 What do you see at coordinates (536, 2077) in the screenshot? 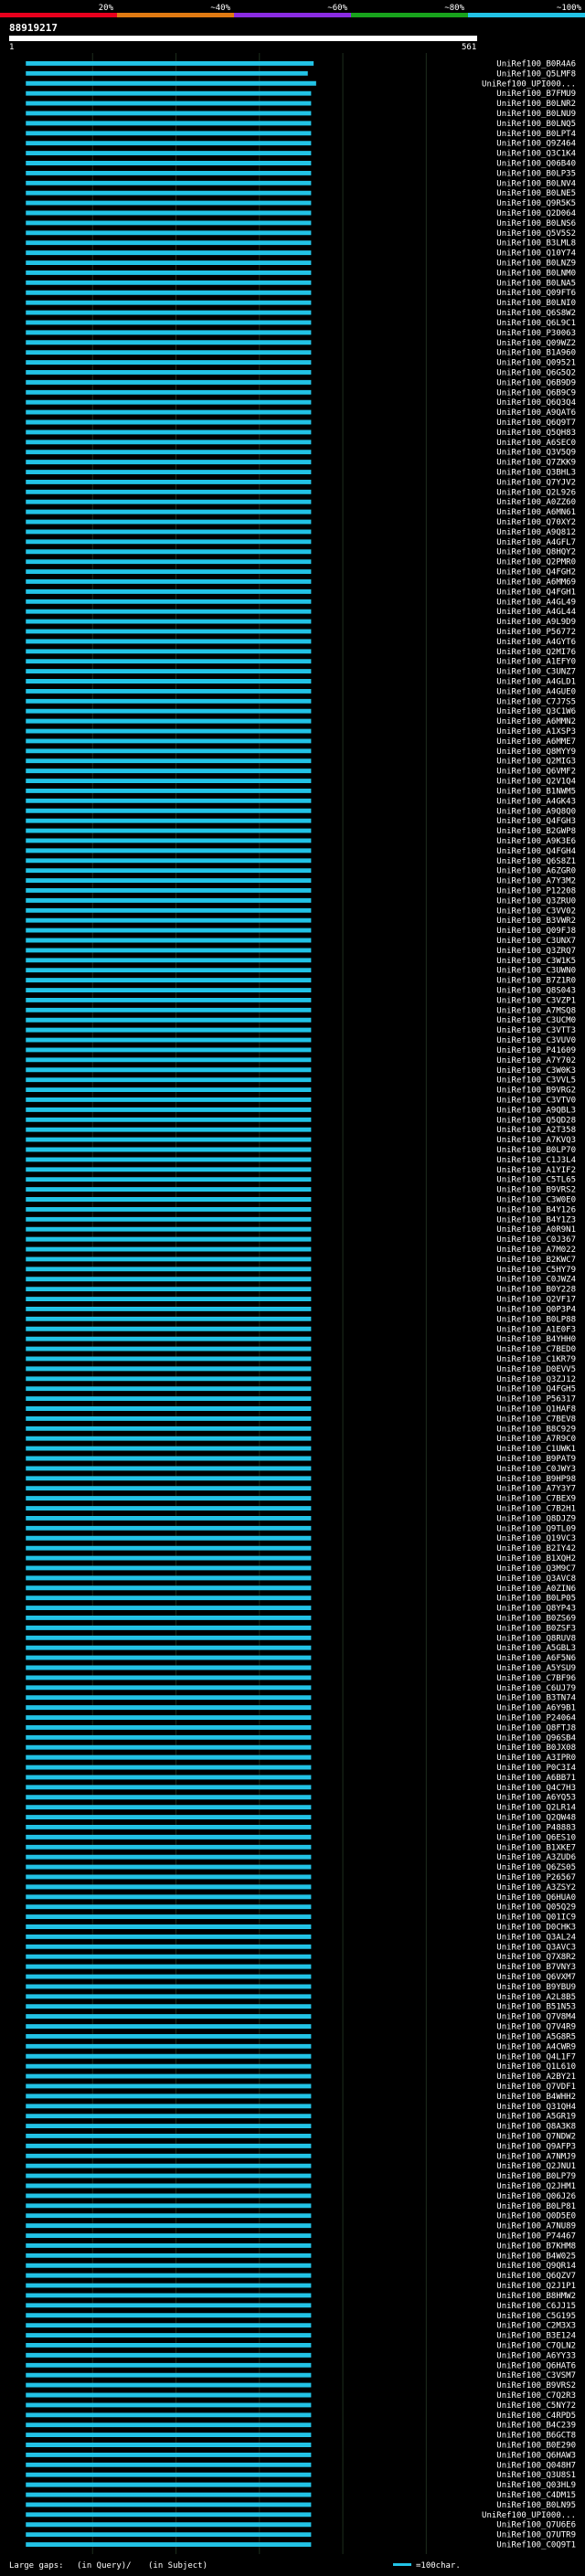
I see `hit-label: UniRef100_A2BY21` at bounding box center [536, 2077].